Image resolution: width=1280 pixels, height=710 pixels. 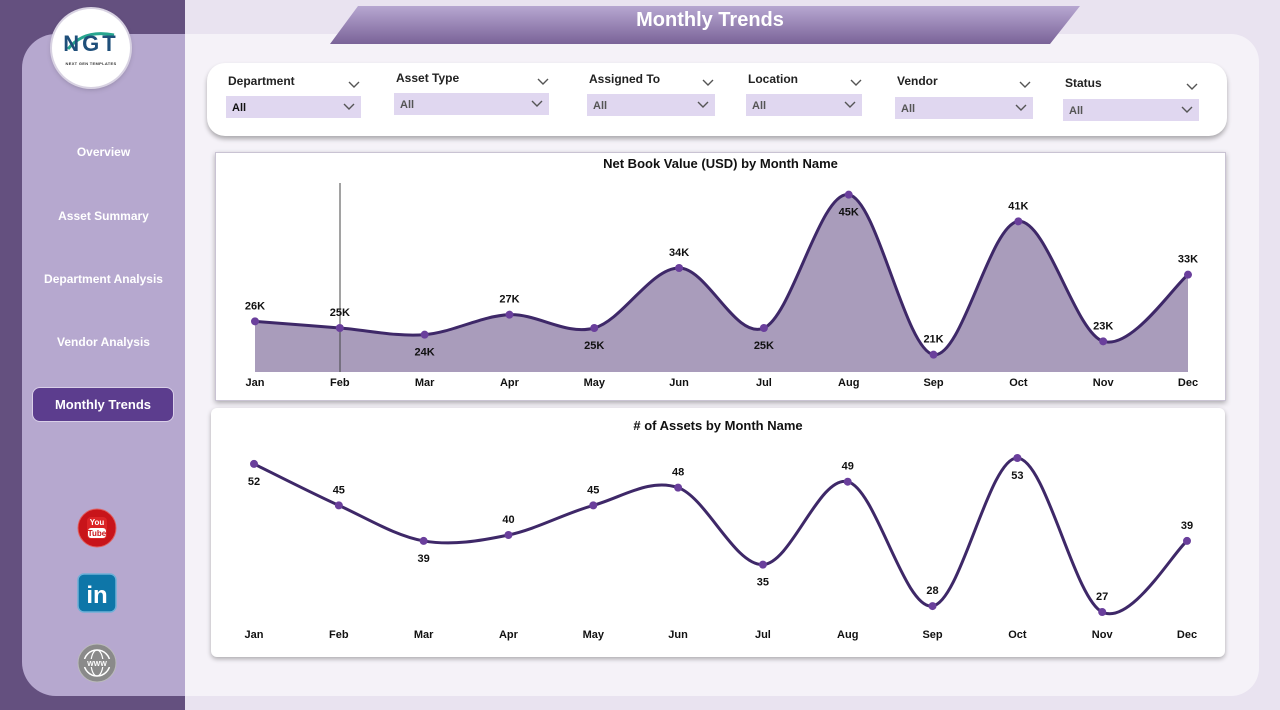 What do you see at coordinates (103, 152) in the screenshot?
I see `sidebar-item-overview: Overview` at bounding box center [103, 152].